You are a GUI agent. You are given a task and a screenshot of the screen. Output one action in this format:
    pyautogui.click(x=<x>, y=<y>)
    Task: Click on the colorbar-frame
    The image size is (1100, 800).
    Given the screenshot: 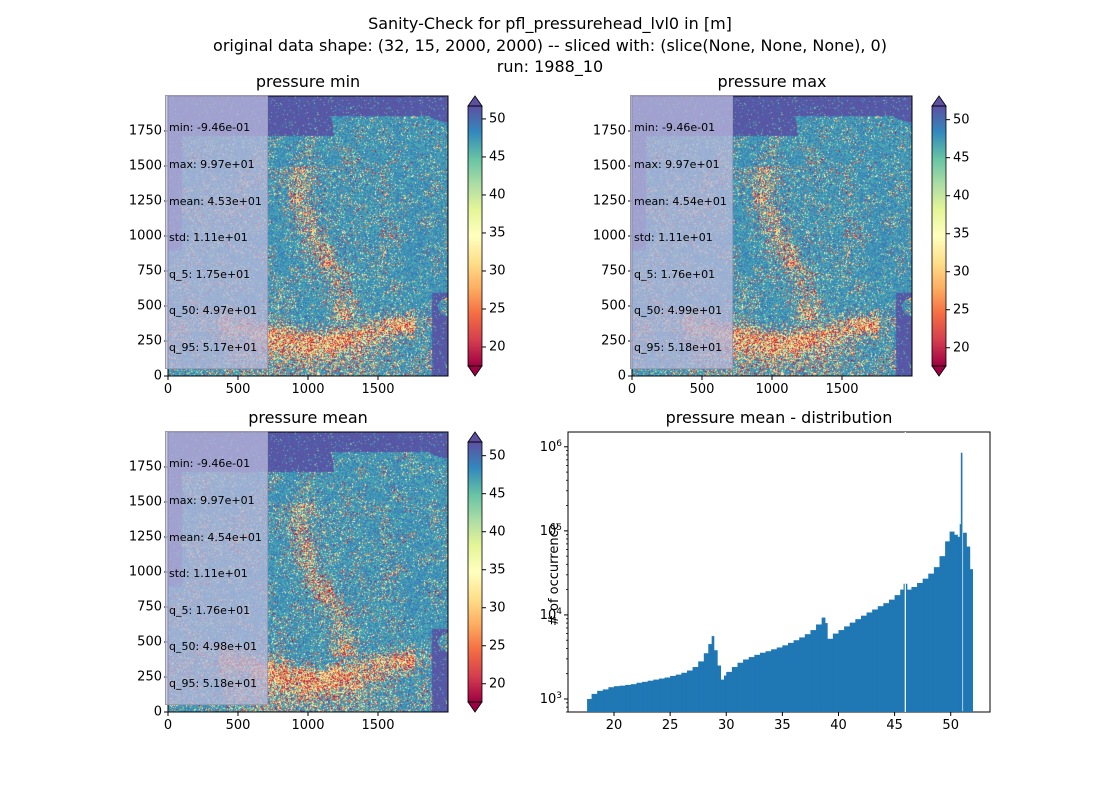 What is the action you would take?
    pyautogui.click(x=475, y=236)
    